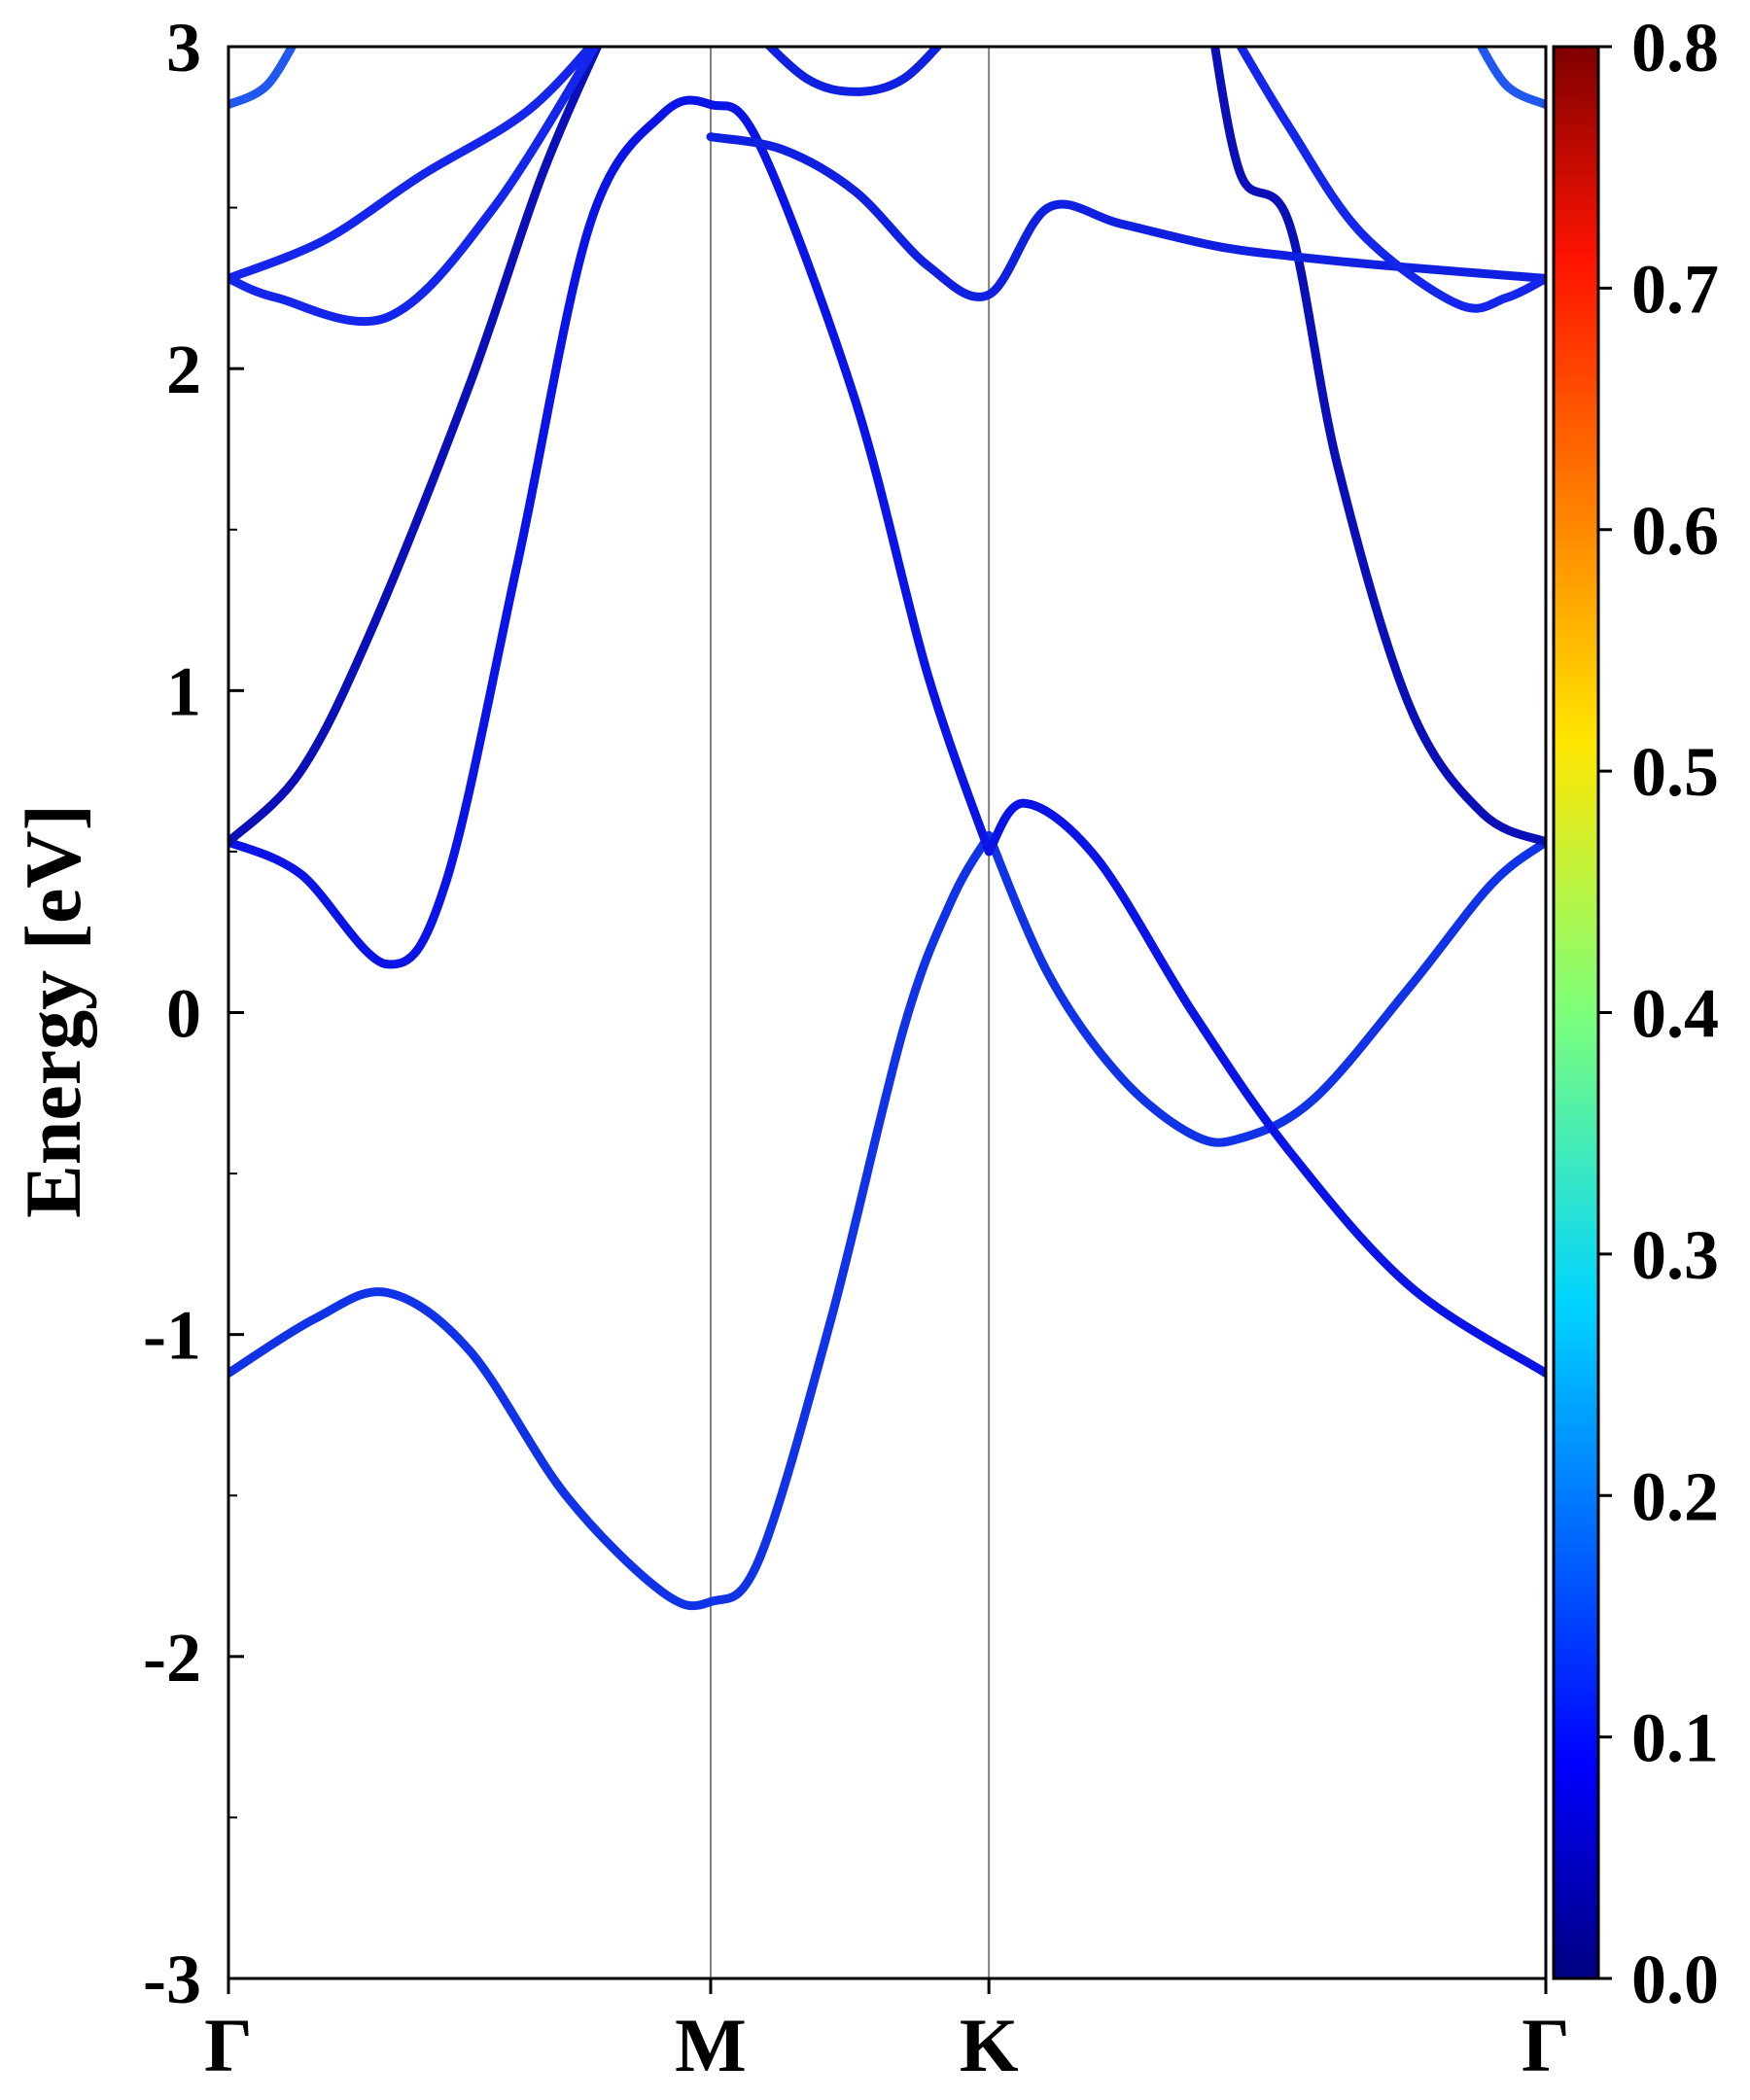  Describe the element at coordinates (1675, 1014) in the screenshot. I see `colorbar-tick-label: 0.4` at that location.